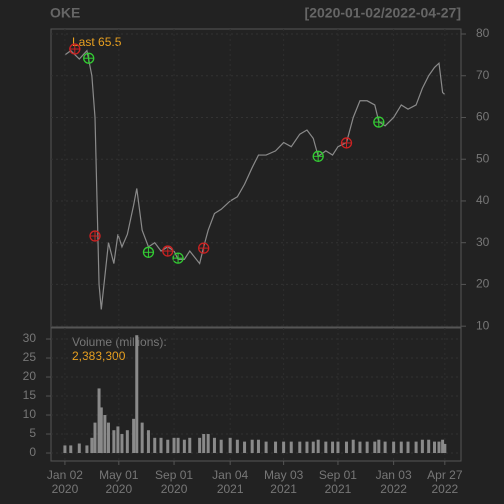  Describe the element at coordinates (445, 475) in the screenshot. I see `x-tick-label: Apr 27` at that location.